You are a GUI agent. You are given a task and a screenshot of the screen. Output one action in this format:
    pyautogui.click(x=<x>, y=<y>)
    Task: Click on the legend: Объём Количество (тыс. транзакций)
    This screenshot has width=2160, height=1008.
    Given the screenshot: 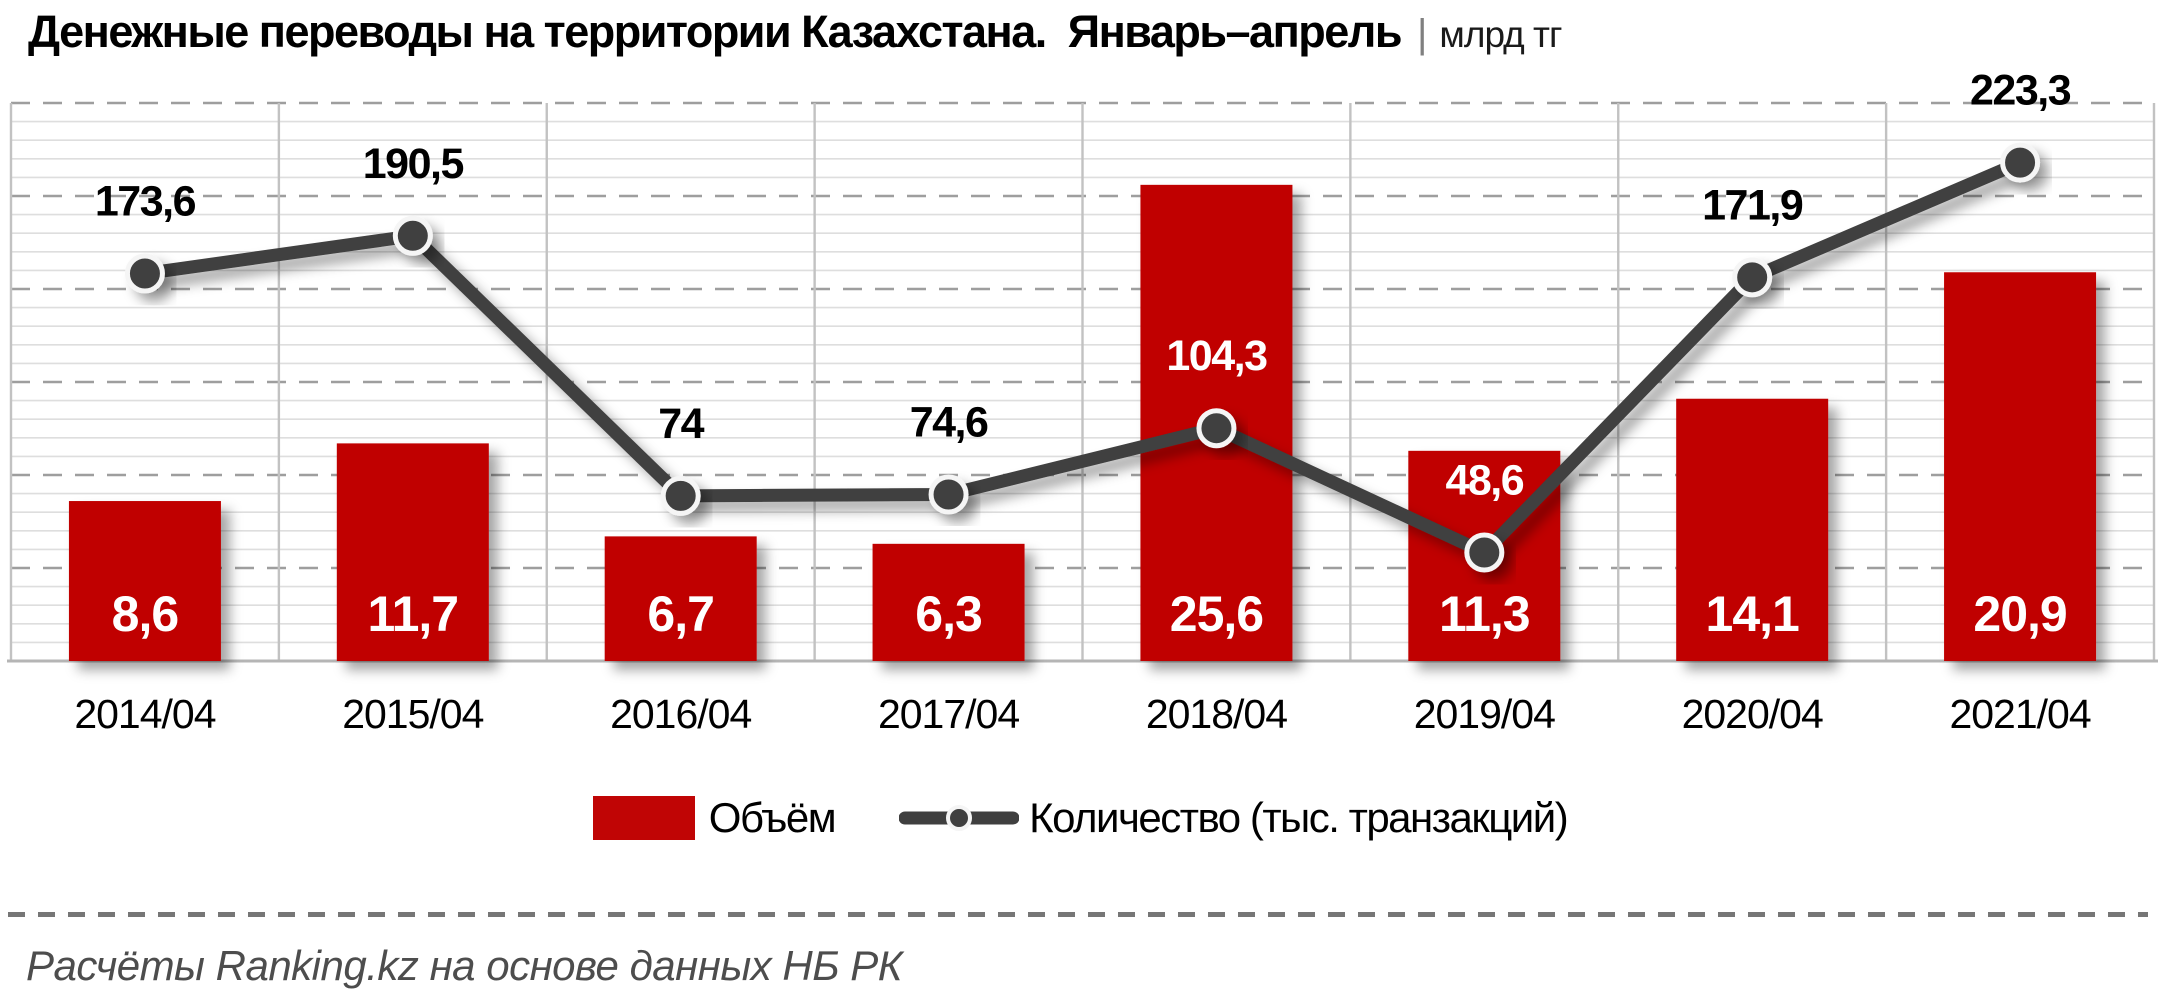 What is the action you would take?
    pyautogui.click(x=1080, y=818)
    